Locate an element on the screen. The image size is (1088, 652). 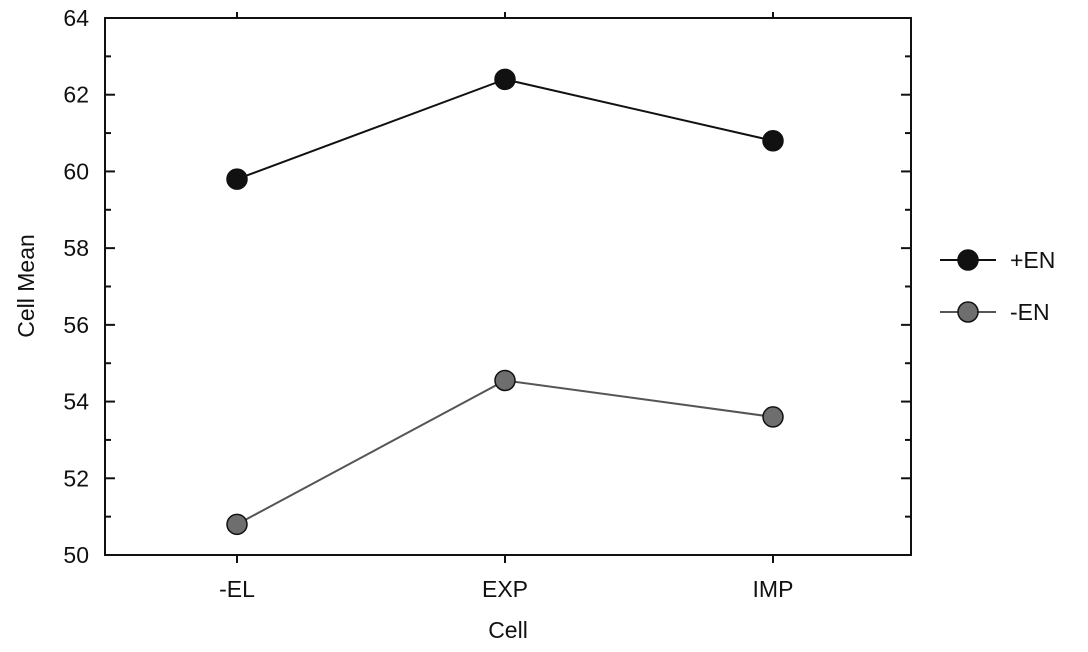
y-tick-label: 52 is located at coordinates (76, 478).